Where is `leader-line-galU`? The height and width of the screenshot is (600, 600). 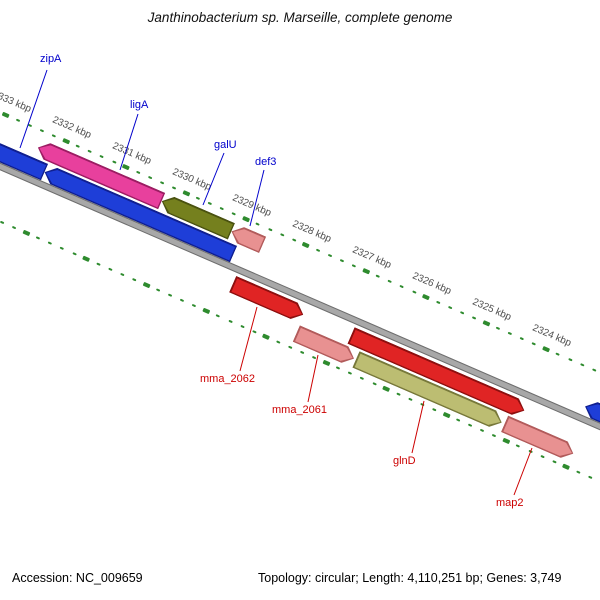 leader-line-galU is located at coordinates (213, 179).